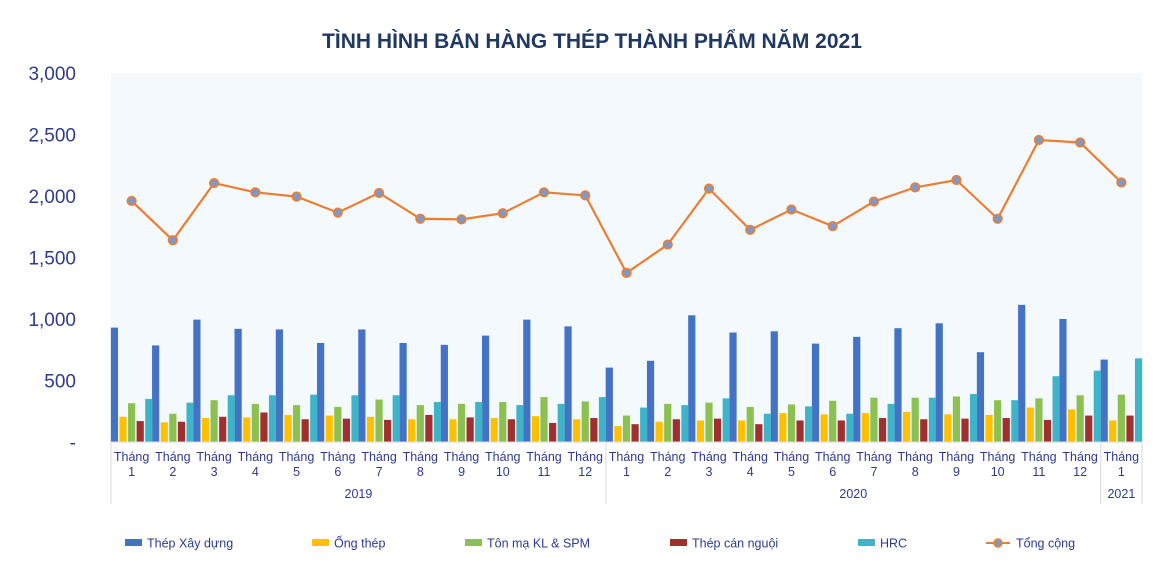 The height and width of the screenshot is (582, 1170). What do you see at coordinates (214, 472) in the screenshot?
I see `x-tick-label: 3` at bounding box center [214, 472].